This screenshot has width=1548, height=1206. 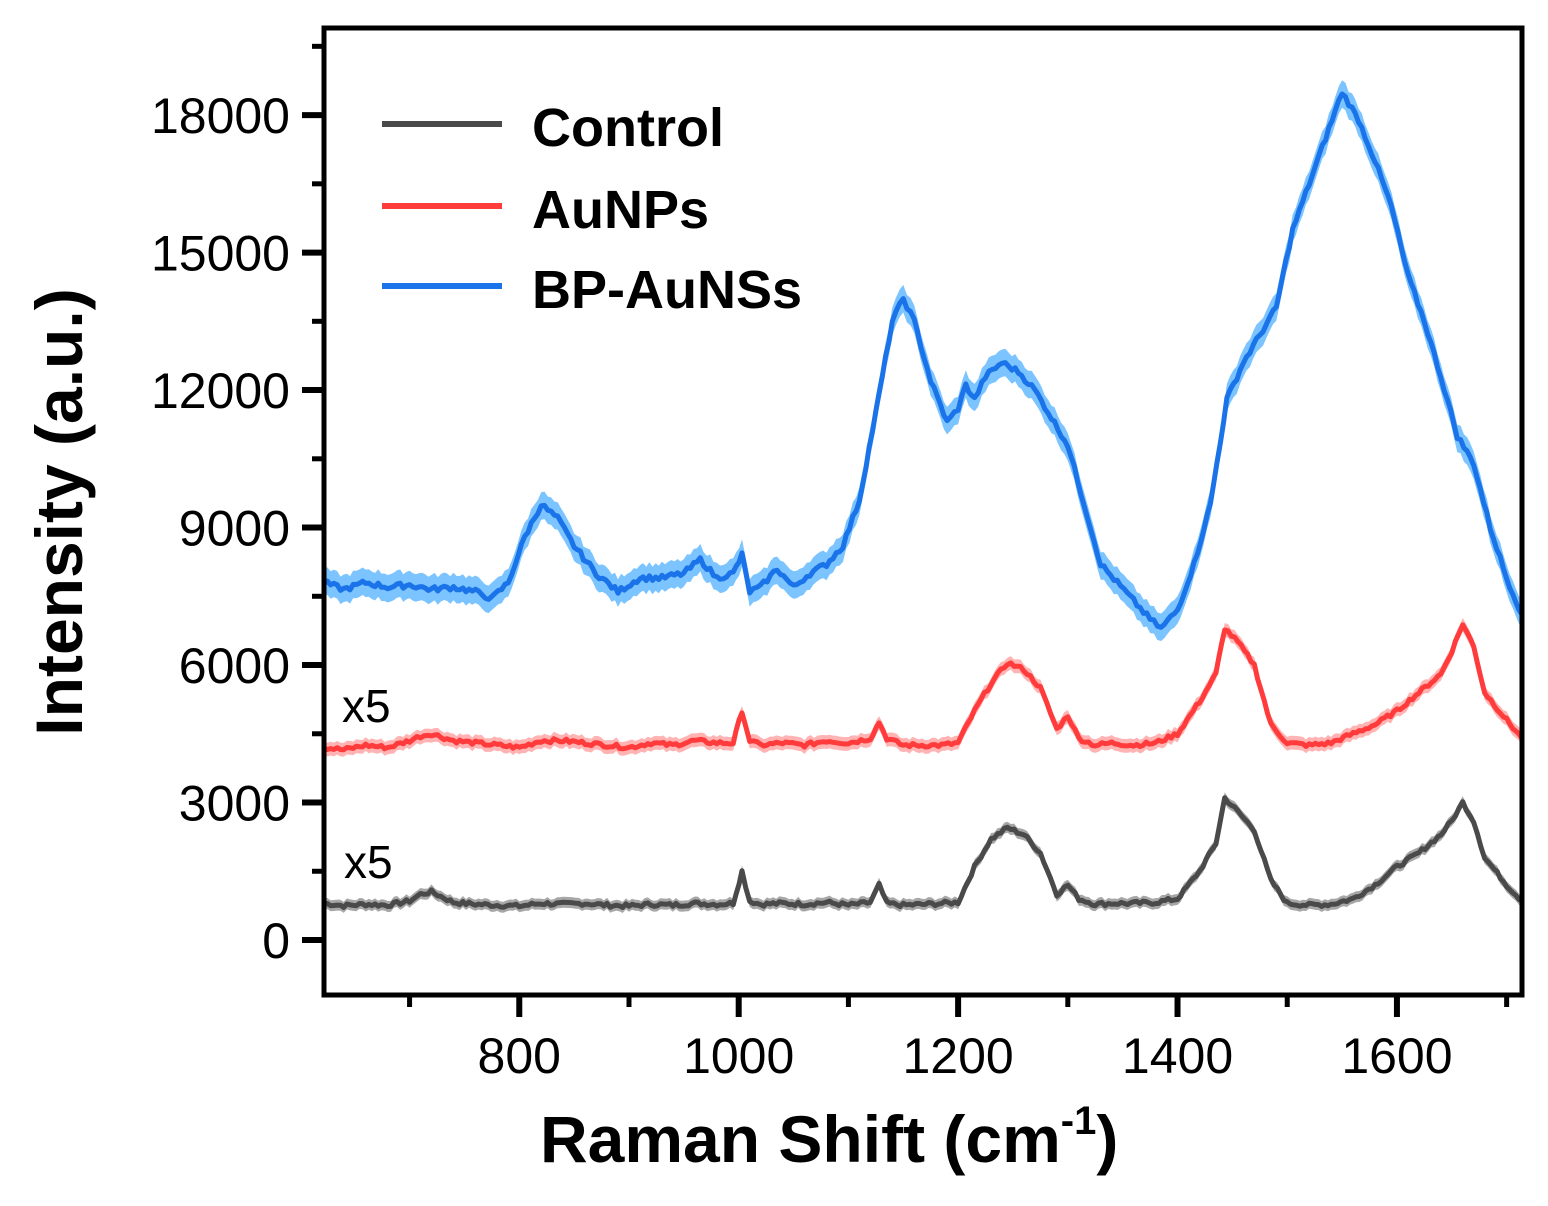 I want to click on annotation-x5-aunps: x5, so click(x=366, y=706).